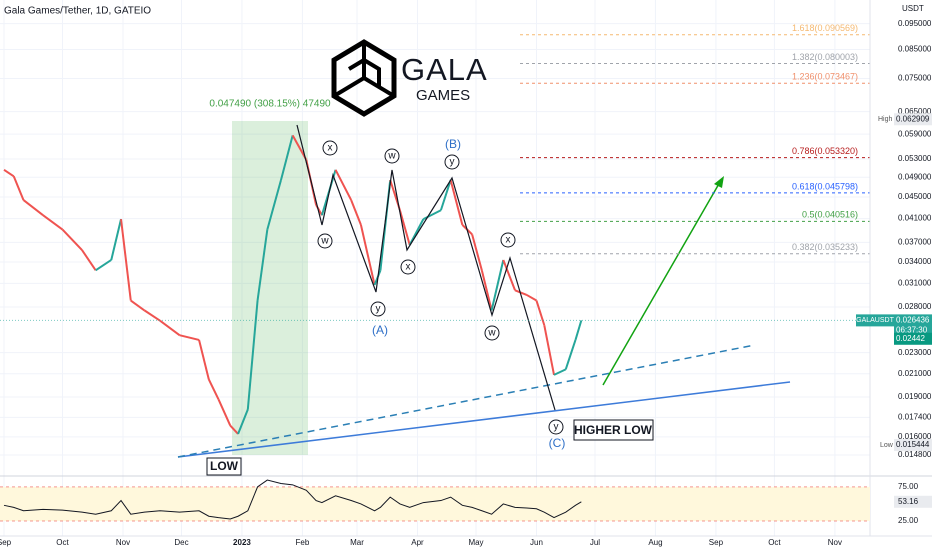  Describe the element at coordinates (661, 283) in the screenshot. I see `arrow` at that location.